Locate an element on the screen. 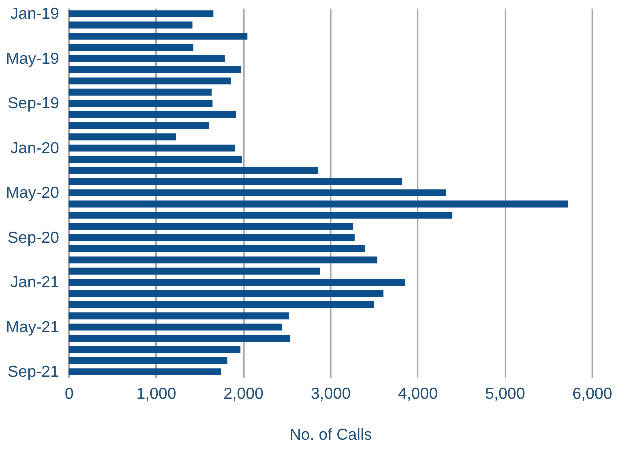  y-tick-label: Jan-20 is located at coordinates (35, 149).